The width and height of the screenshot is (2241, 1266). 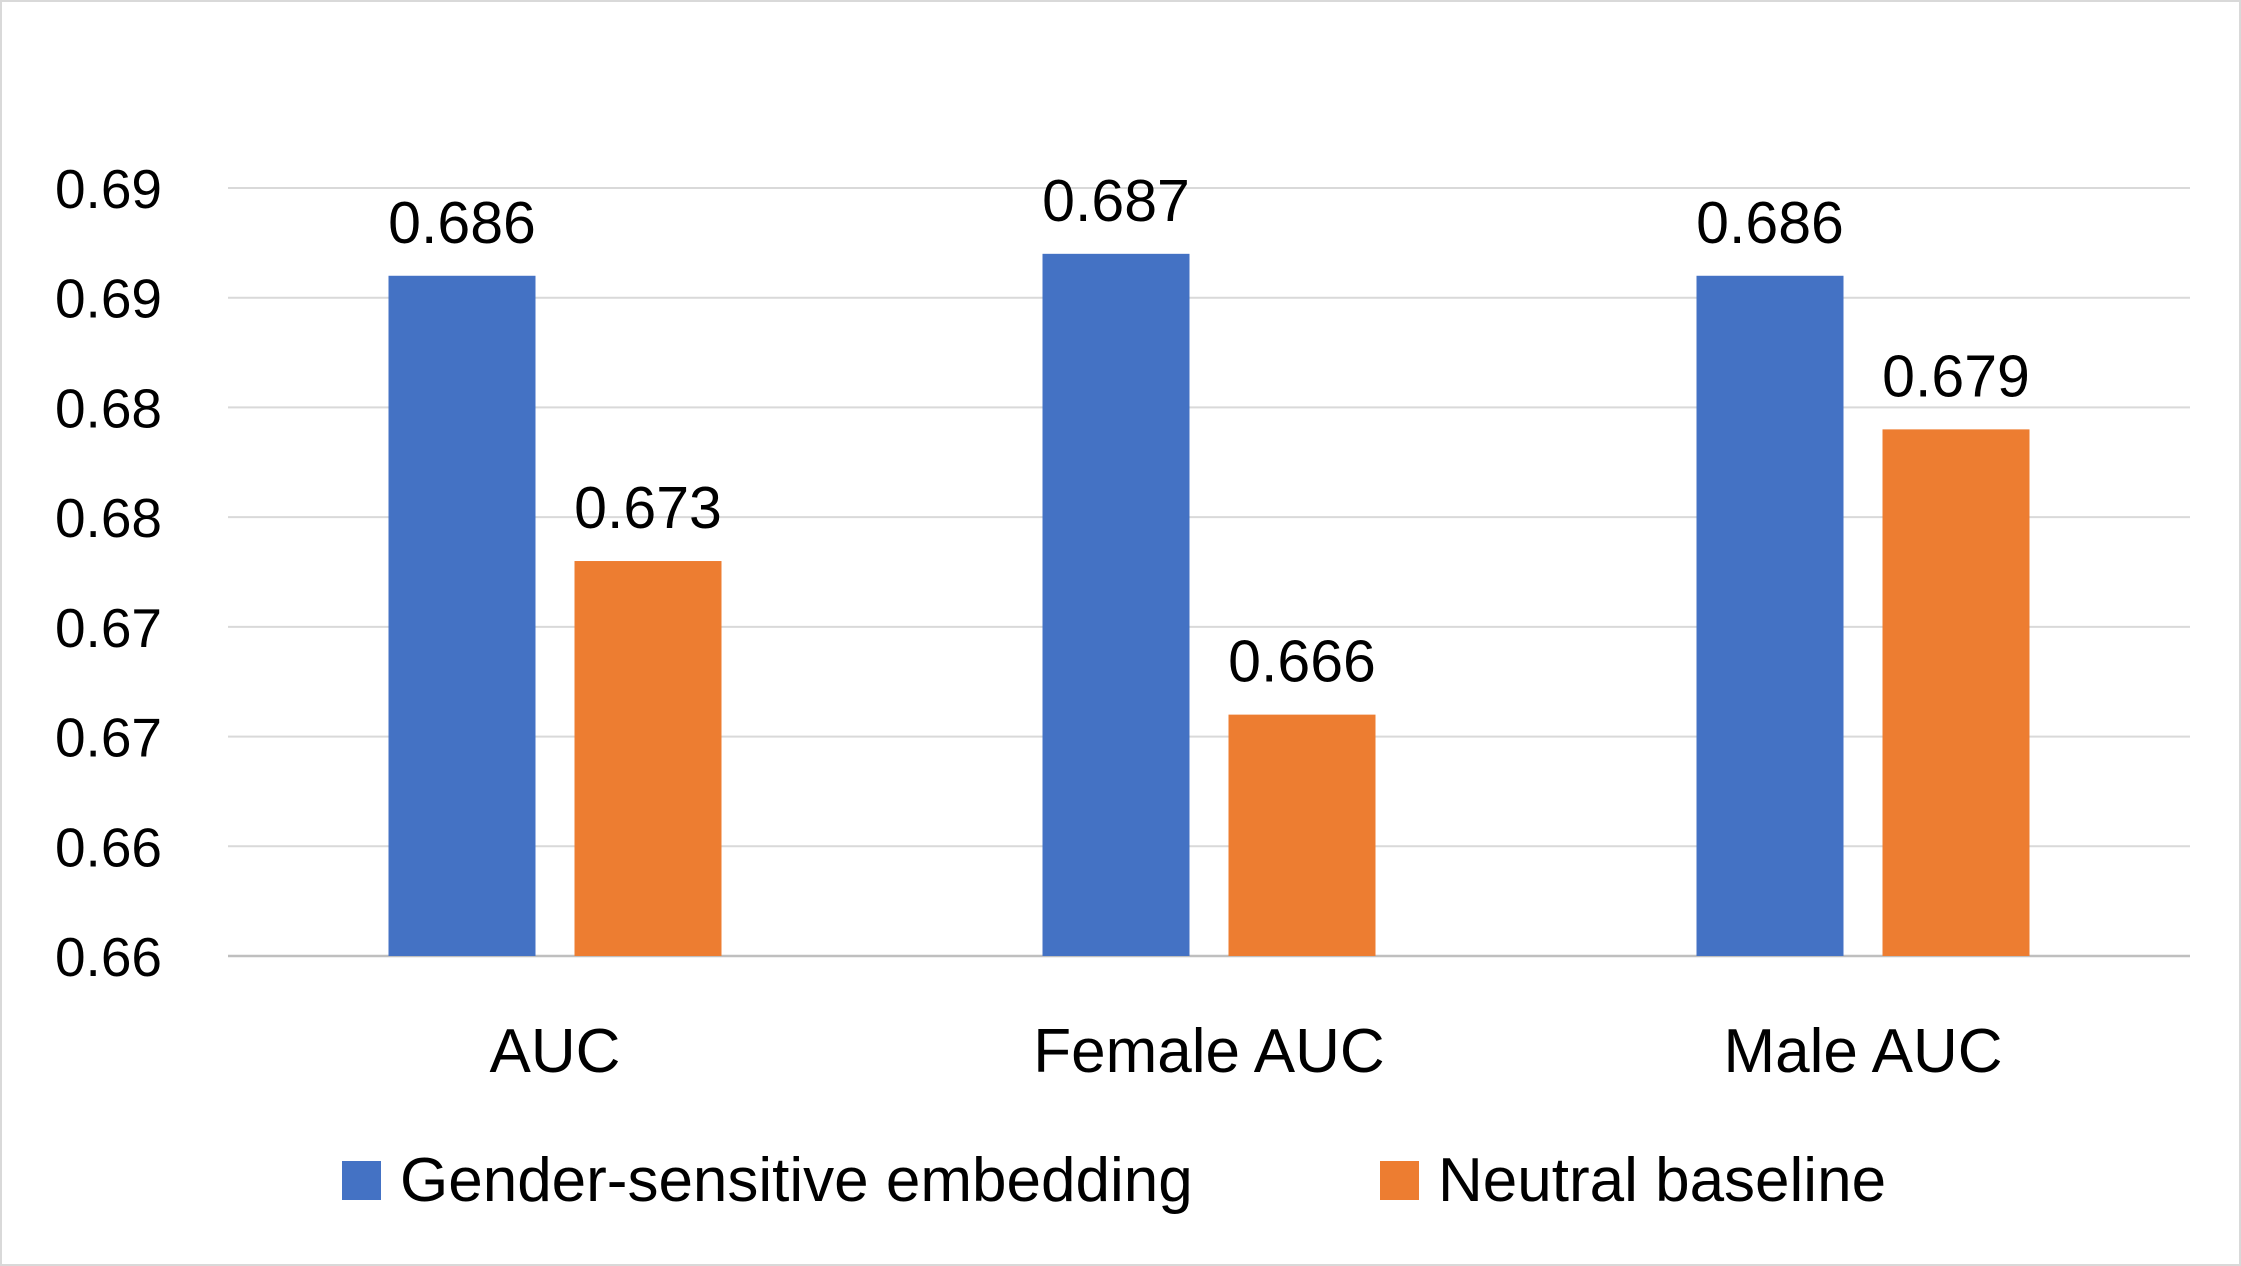 I want to click on y-axis-tick-labels: 0.66 0.66 0.67 0.67 0.68 0.68 0.69 0.69, so click(x=108, y=573).